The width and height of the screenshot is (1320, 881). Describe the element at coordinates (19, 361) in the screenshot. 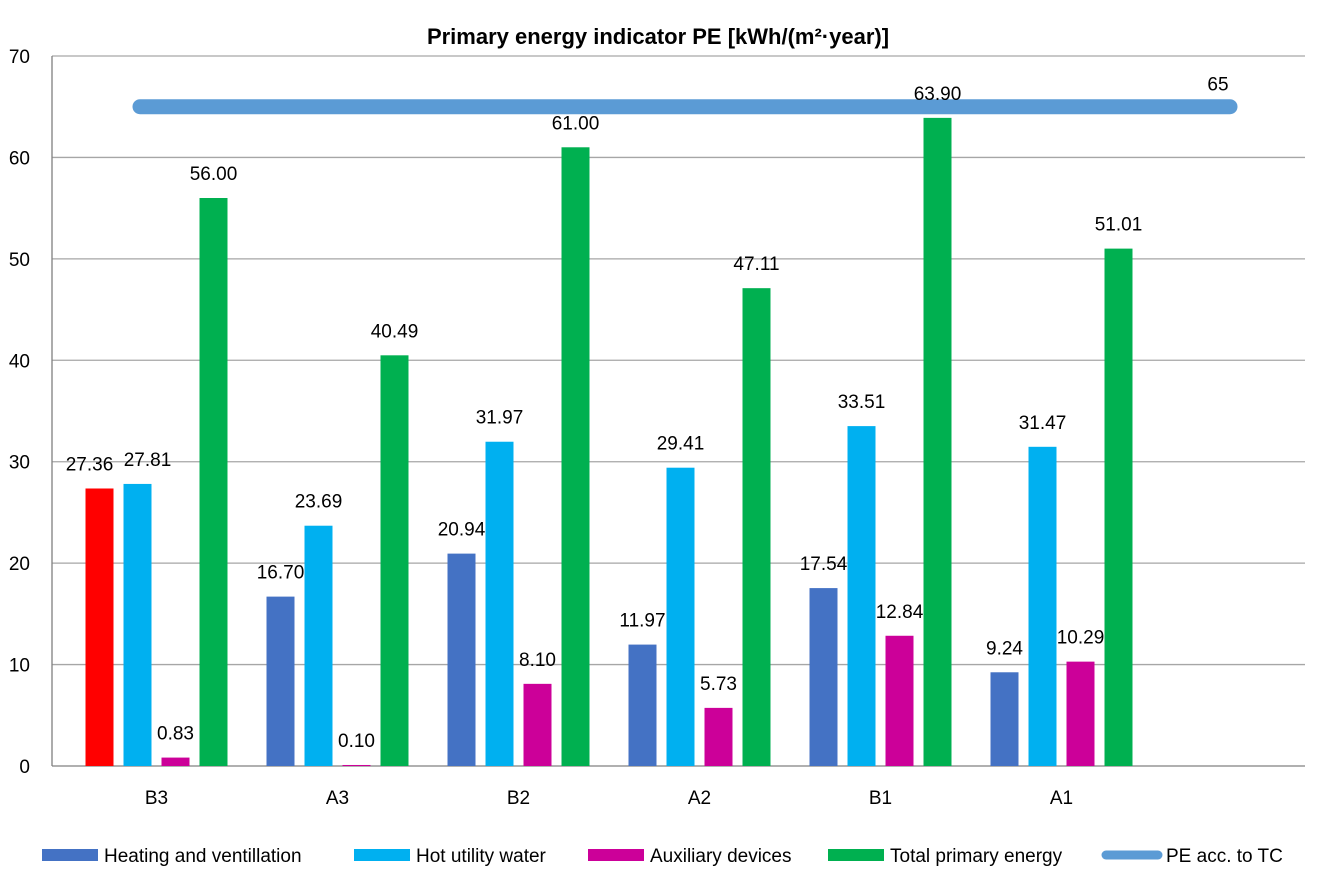

I see `y-tick-label: 40` at that location.